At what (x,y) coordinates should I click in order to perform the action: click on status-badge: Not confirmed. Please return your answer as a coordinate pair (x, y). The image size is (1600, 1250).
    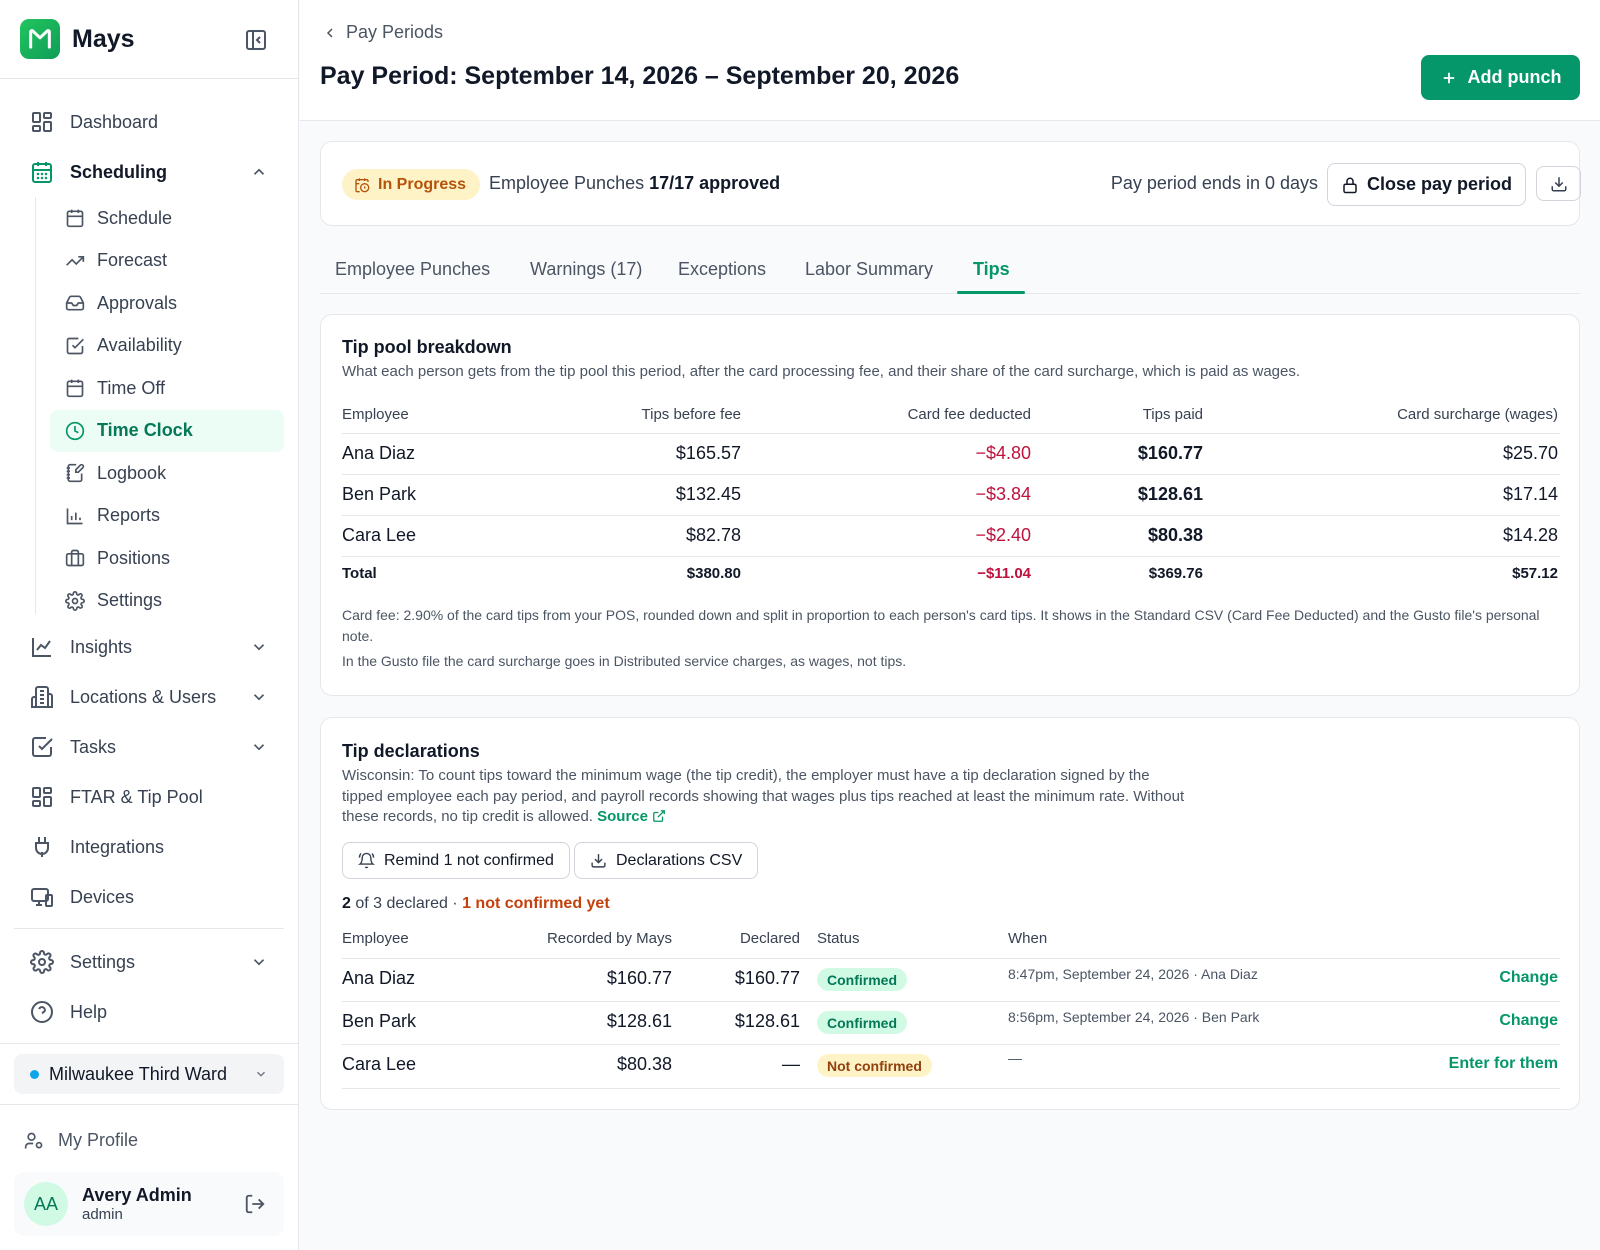
    Looking at the image, I should click on (874, 1065).